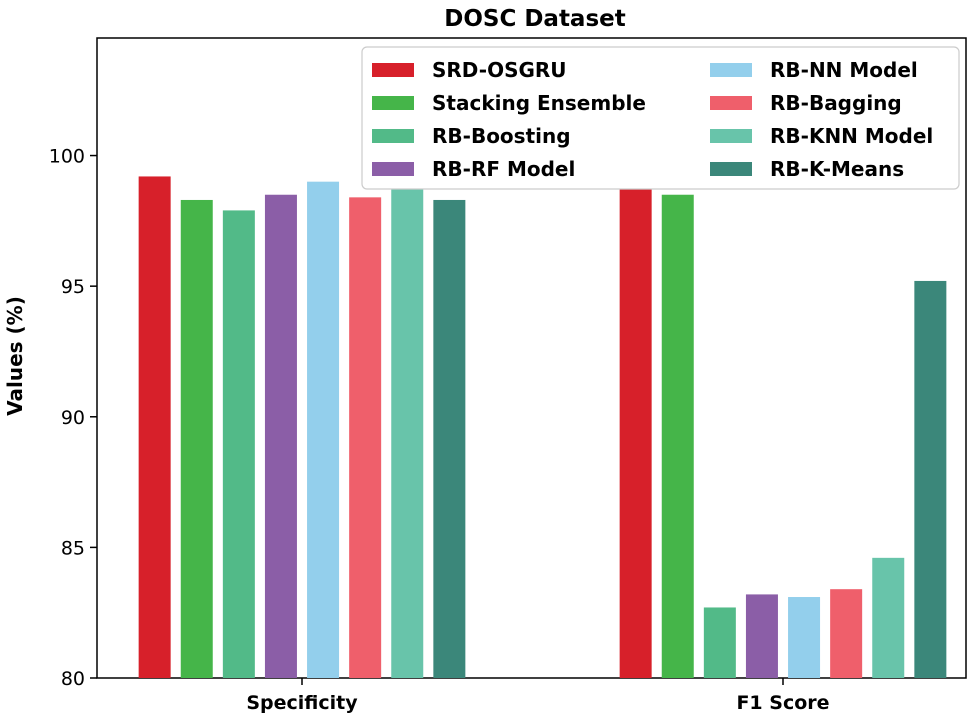 This screenshot has width=975, height=718. Describe the element at coordinates (782, 703) in the screenshot. I see `x-tick-label: F1 Score` at that location.